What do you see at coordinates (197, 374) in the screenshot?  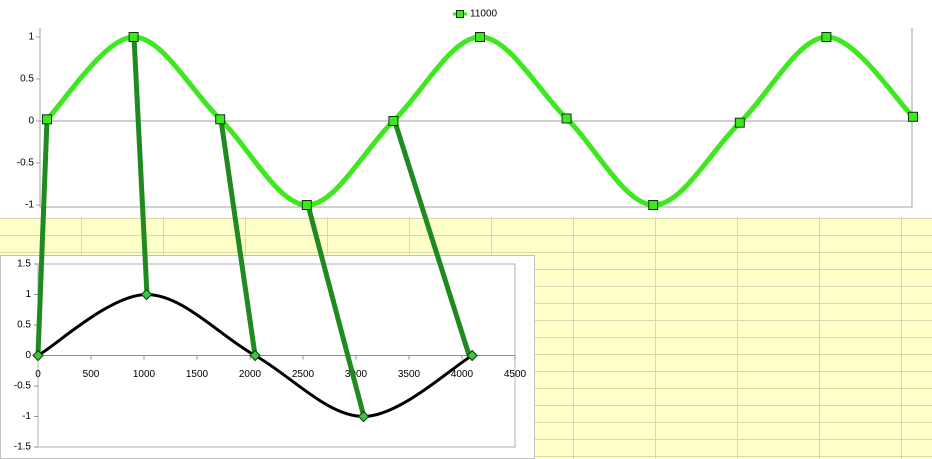 I see `x-tick-label: 1500` at bounding box center [197, 374].